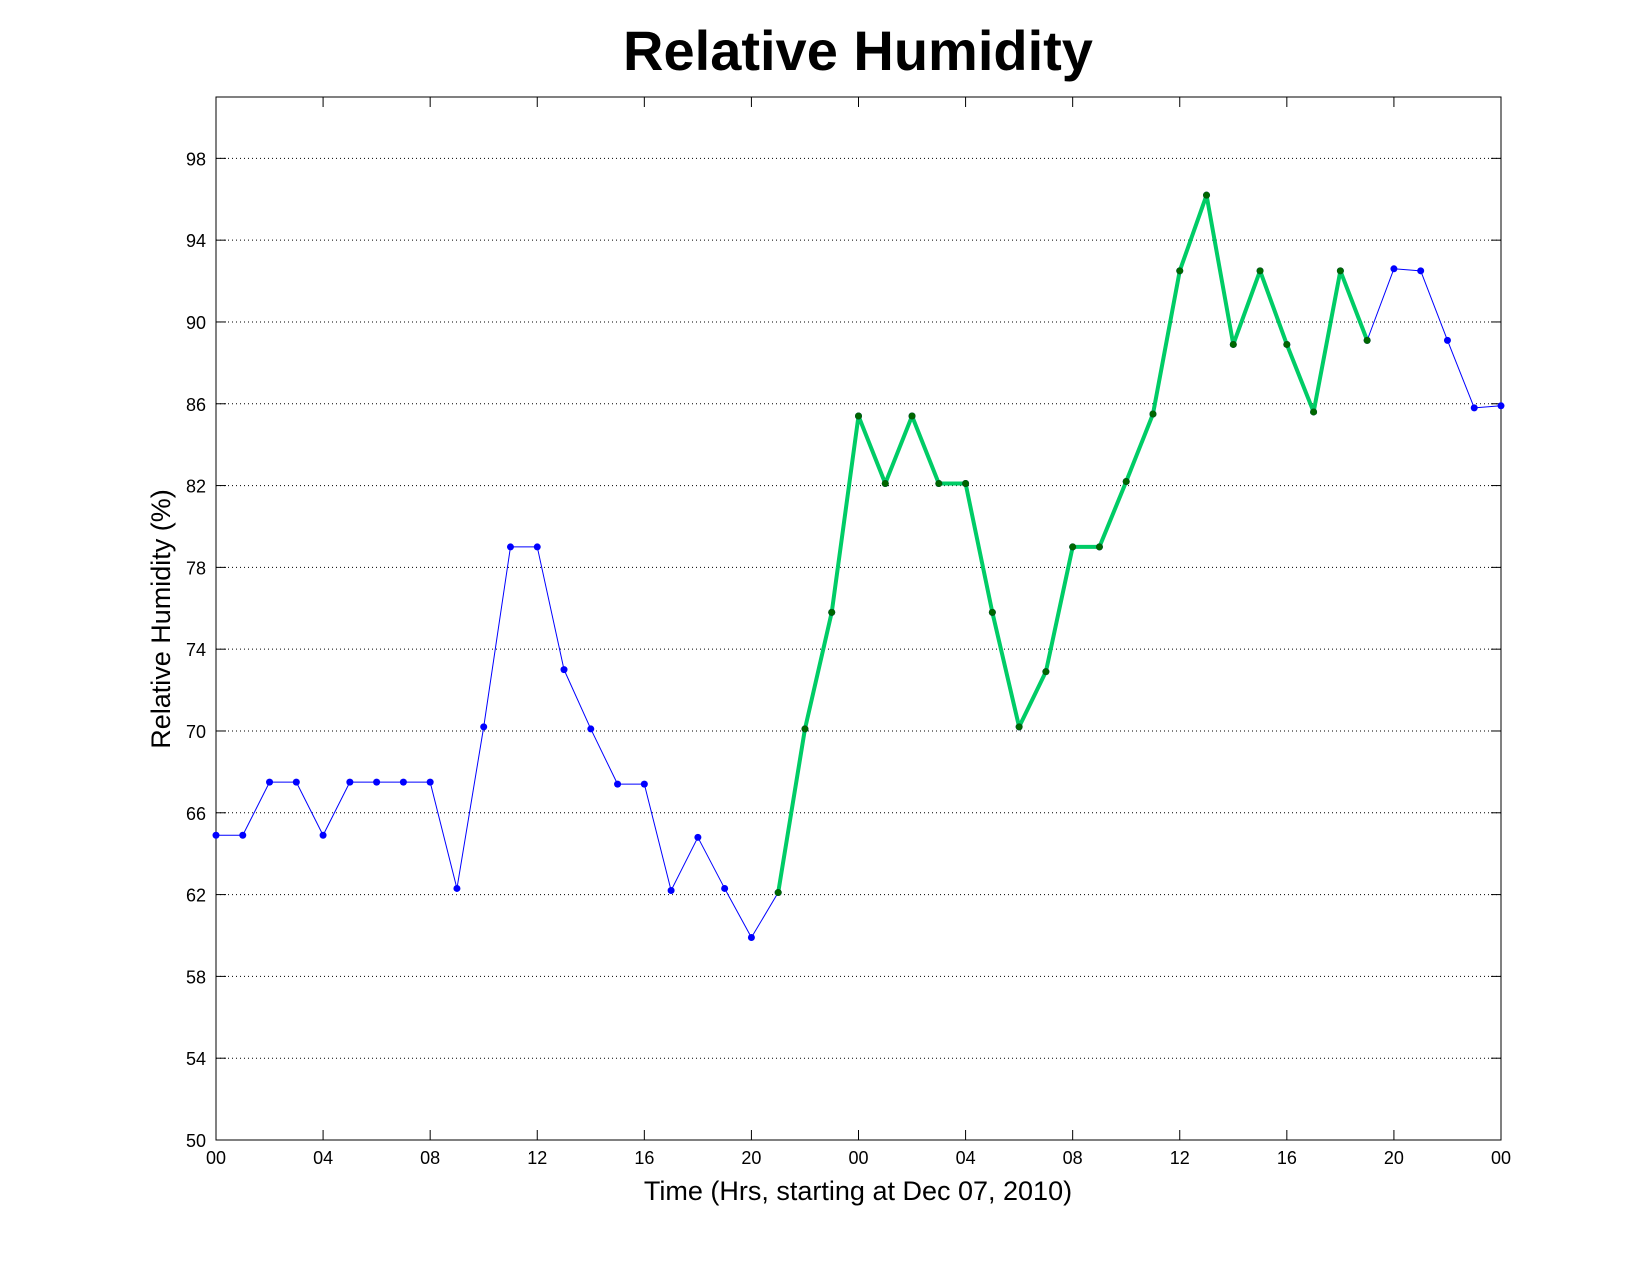 This screenshot has width=1650, height=1275. What do you see at coordinates (196, 896) in the screenshot?
I see `y-tick-label: 62` at bounding box center [196, 896].